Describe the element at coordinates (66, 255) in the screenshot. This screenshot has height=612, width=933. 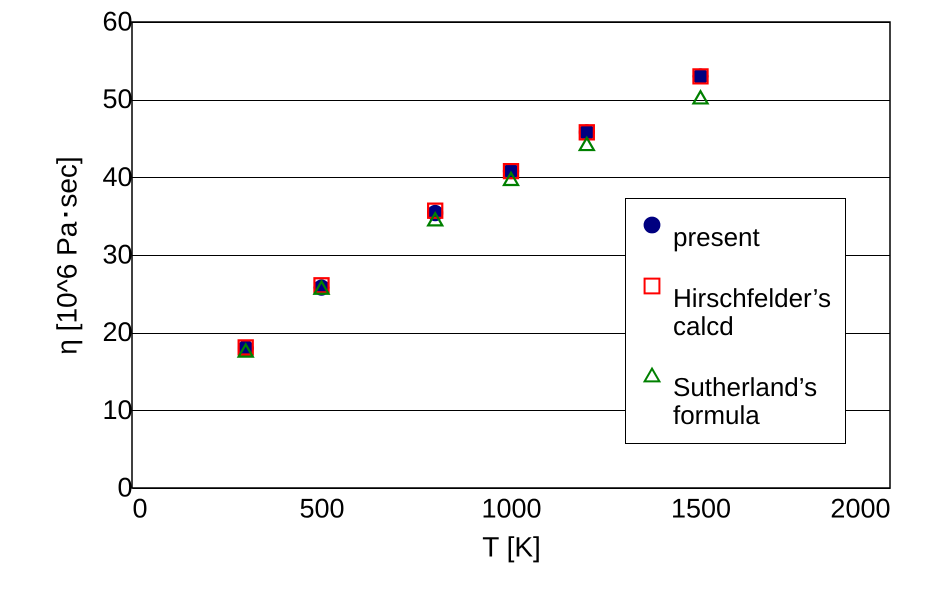
I see `y-axis-title: η [10^6 Pa･sec]` at that location.